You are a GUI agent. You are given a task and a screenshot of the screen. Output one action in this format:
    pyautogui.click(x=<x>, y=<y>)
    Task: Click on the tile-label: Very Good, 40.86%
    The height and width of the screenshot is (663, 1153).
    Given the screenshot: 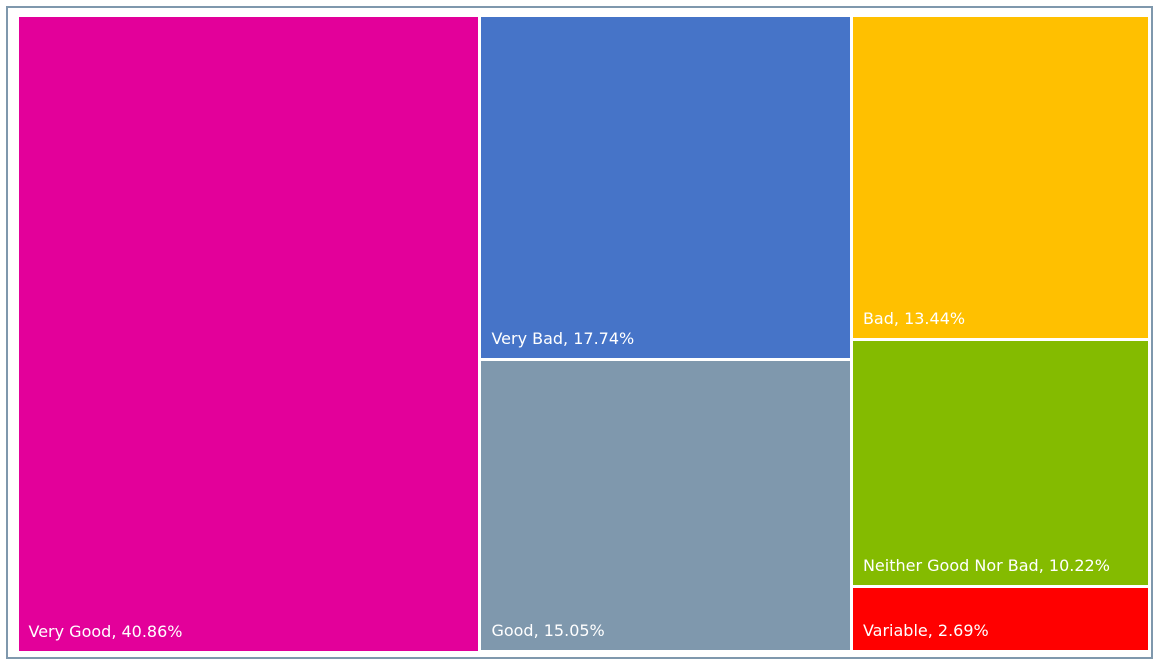 What is the action you would take?
    pyautogui.click(x=105, y=631)
    